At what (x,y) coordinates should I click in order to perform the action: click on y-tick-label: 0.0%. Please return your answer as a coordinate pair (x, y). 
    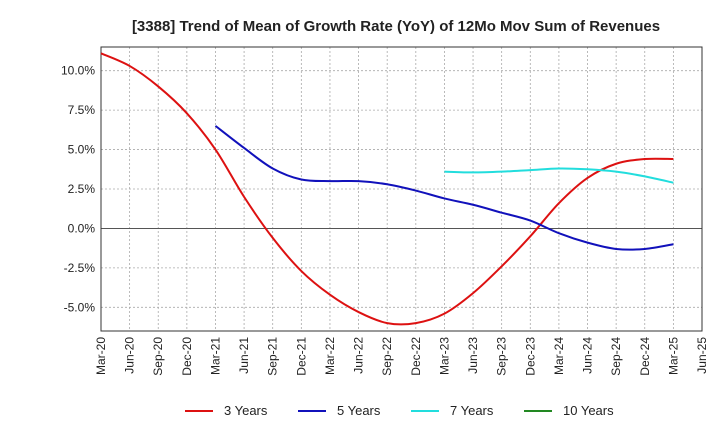
    Looking at the image, I should click on (82, 228).